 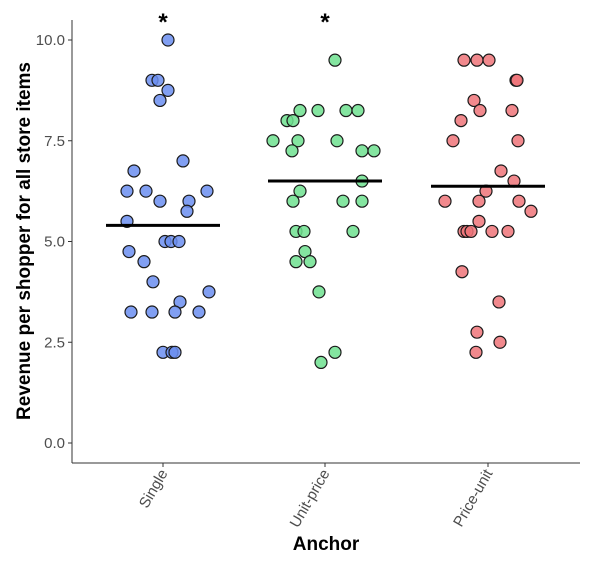 What do you see at coordinates (326, 544) in the screenshot?
I see `x-axis-label: Anchor` at bounding box center [326, 544].